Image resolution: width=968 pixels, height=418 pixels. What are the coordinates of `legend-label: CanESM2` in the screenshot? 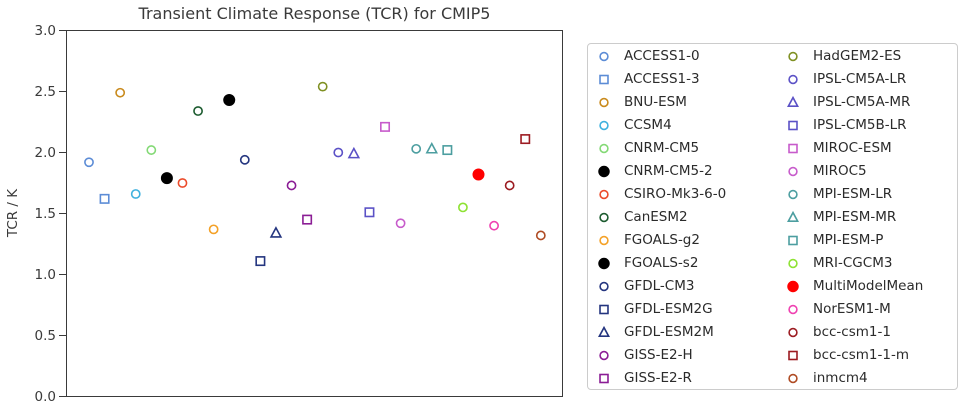 It's located at (656, 216).